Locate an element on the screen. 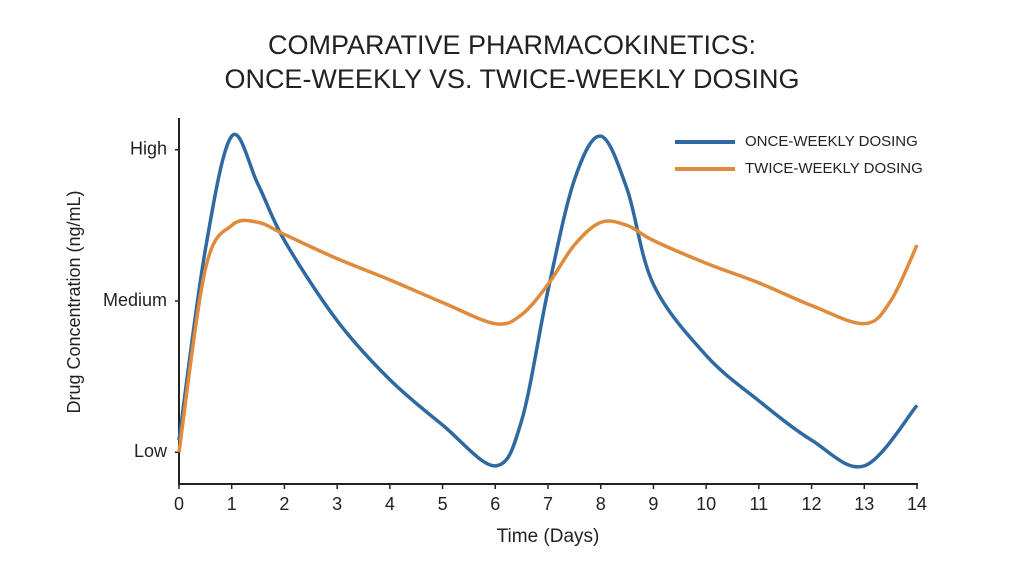  x-tick-label: 5 is located at coordinates (443, 504).